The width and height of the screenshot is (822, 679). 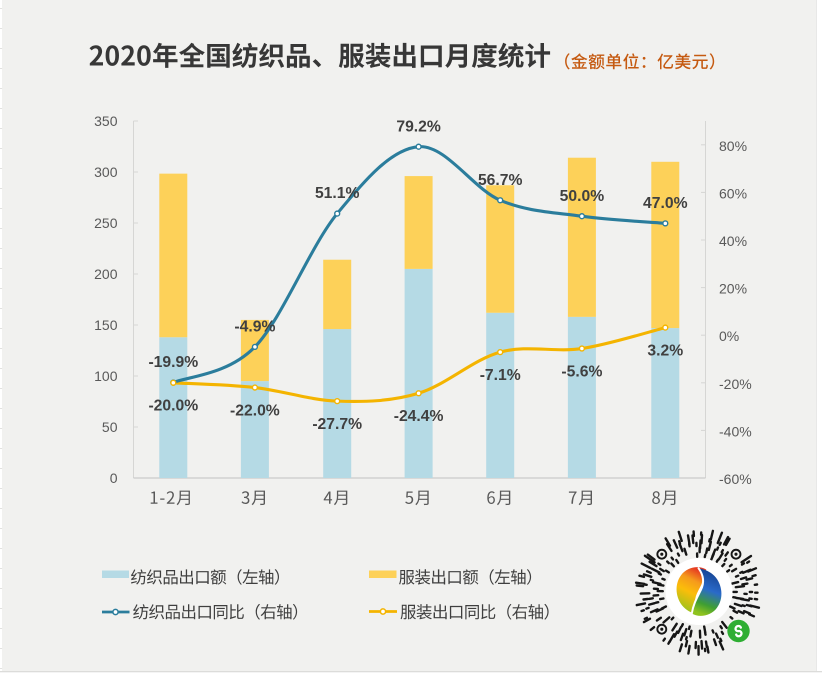 What do you see at coordinates (106, 325) in the screenshot?
I see `svg-text: 150` at bounding box center [106, 325].